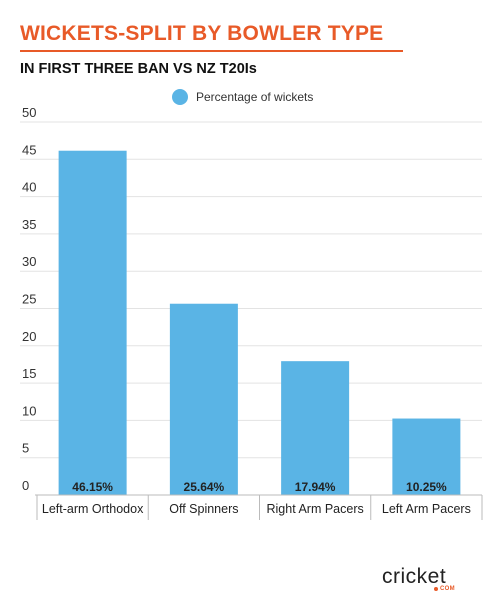  What do you see at coordinates (414, 576) in the screenshot?
I see `logo-wordmark: cricket` at bounding box center [414, 576].